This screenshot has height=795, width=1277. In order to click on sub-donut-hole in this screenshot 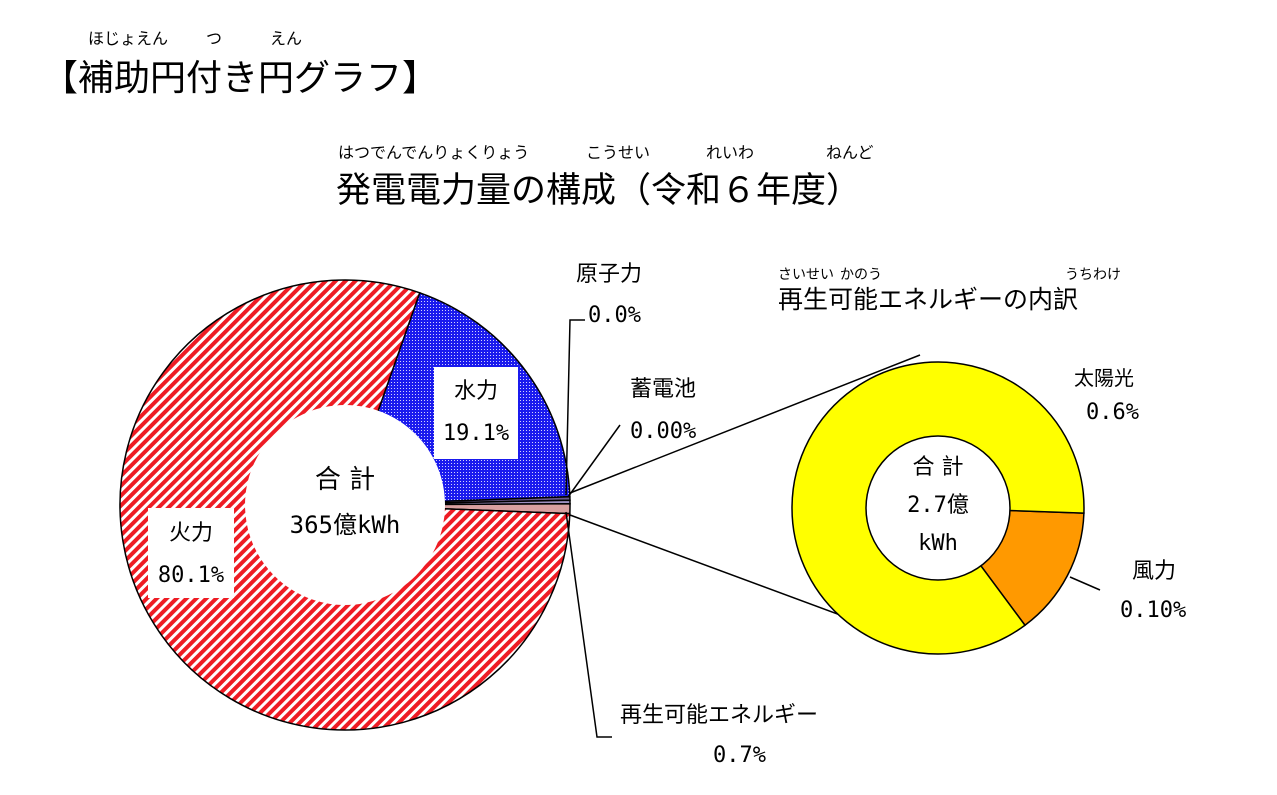, I will do `click(938, 508)`.